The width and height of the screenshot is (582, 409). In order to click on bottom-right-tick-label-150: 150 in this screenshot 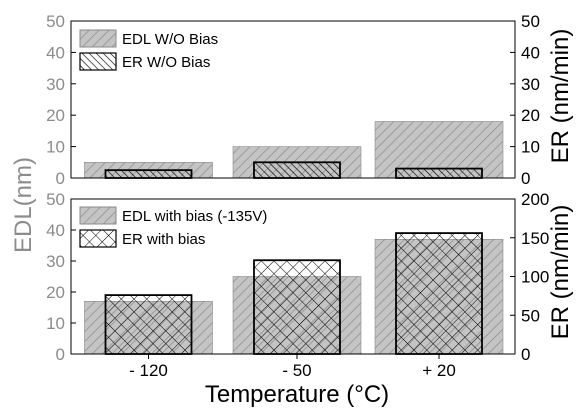, I will do `click(535, 238)`.